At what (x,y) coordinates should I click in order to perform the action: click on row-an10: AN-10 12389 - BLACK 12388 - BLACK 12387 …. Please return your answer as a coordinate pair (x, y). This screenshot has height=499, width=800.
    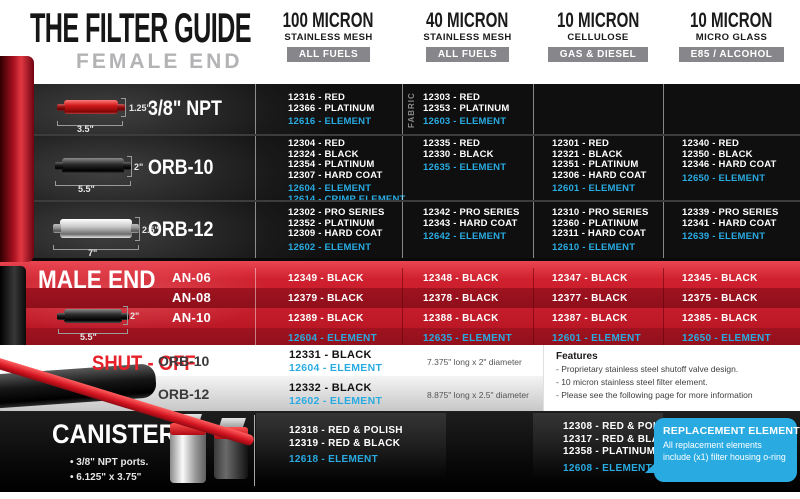
    Looking at the image, I should click on (400, 318).